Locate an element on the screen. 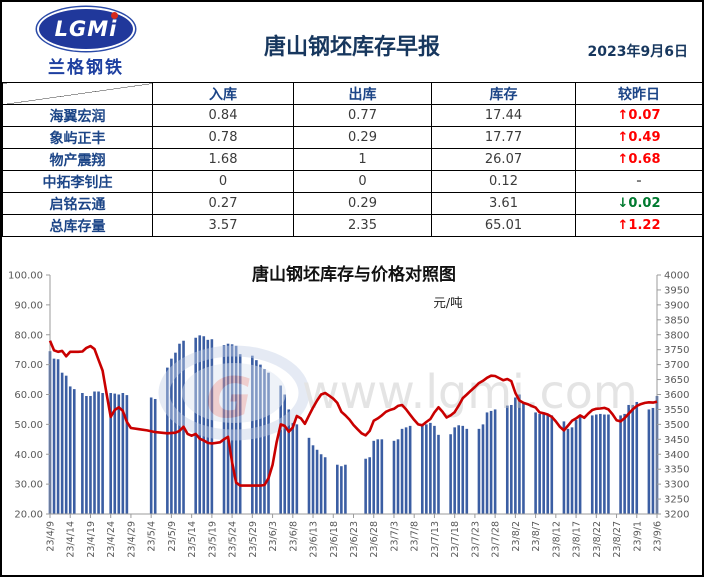 The image size is (704, 577). table-row: 象屿正丰 0.78 0.29 17.77 ↑0.49 is located at coordinates (352, 137).